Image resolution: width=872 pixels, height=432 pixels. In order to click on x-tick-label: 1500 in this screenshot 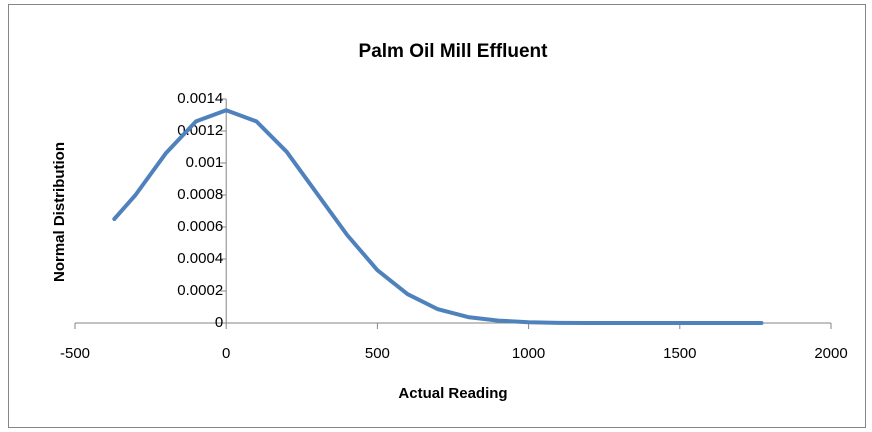, I will do `click(679, 353)`.